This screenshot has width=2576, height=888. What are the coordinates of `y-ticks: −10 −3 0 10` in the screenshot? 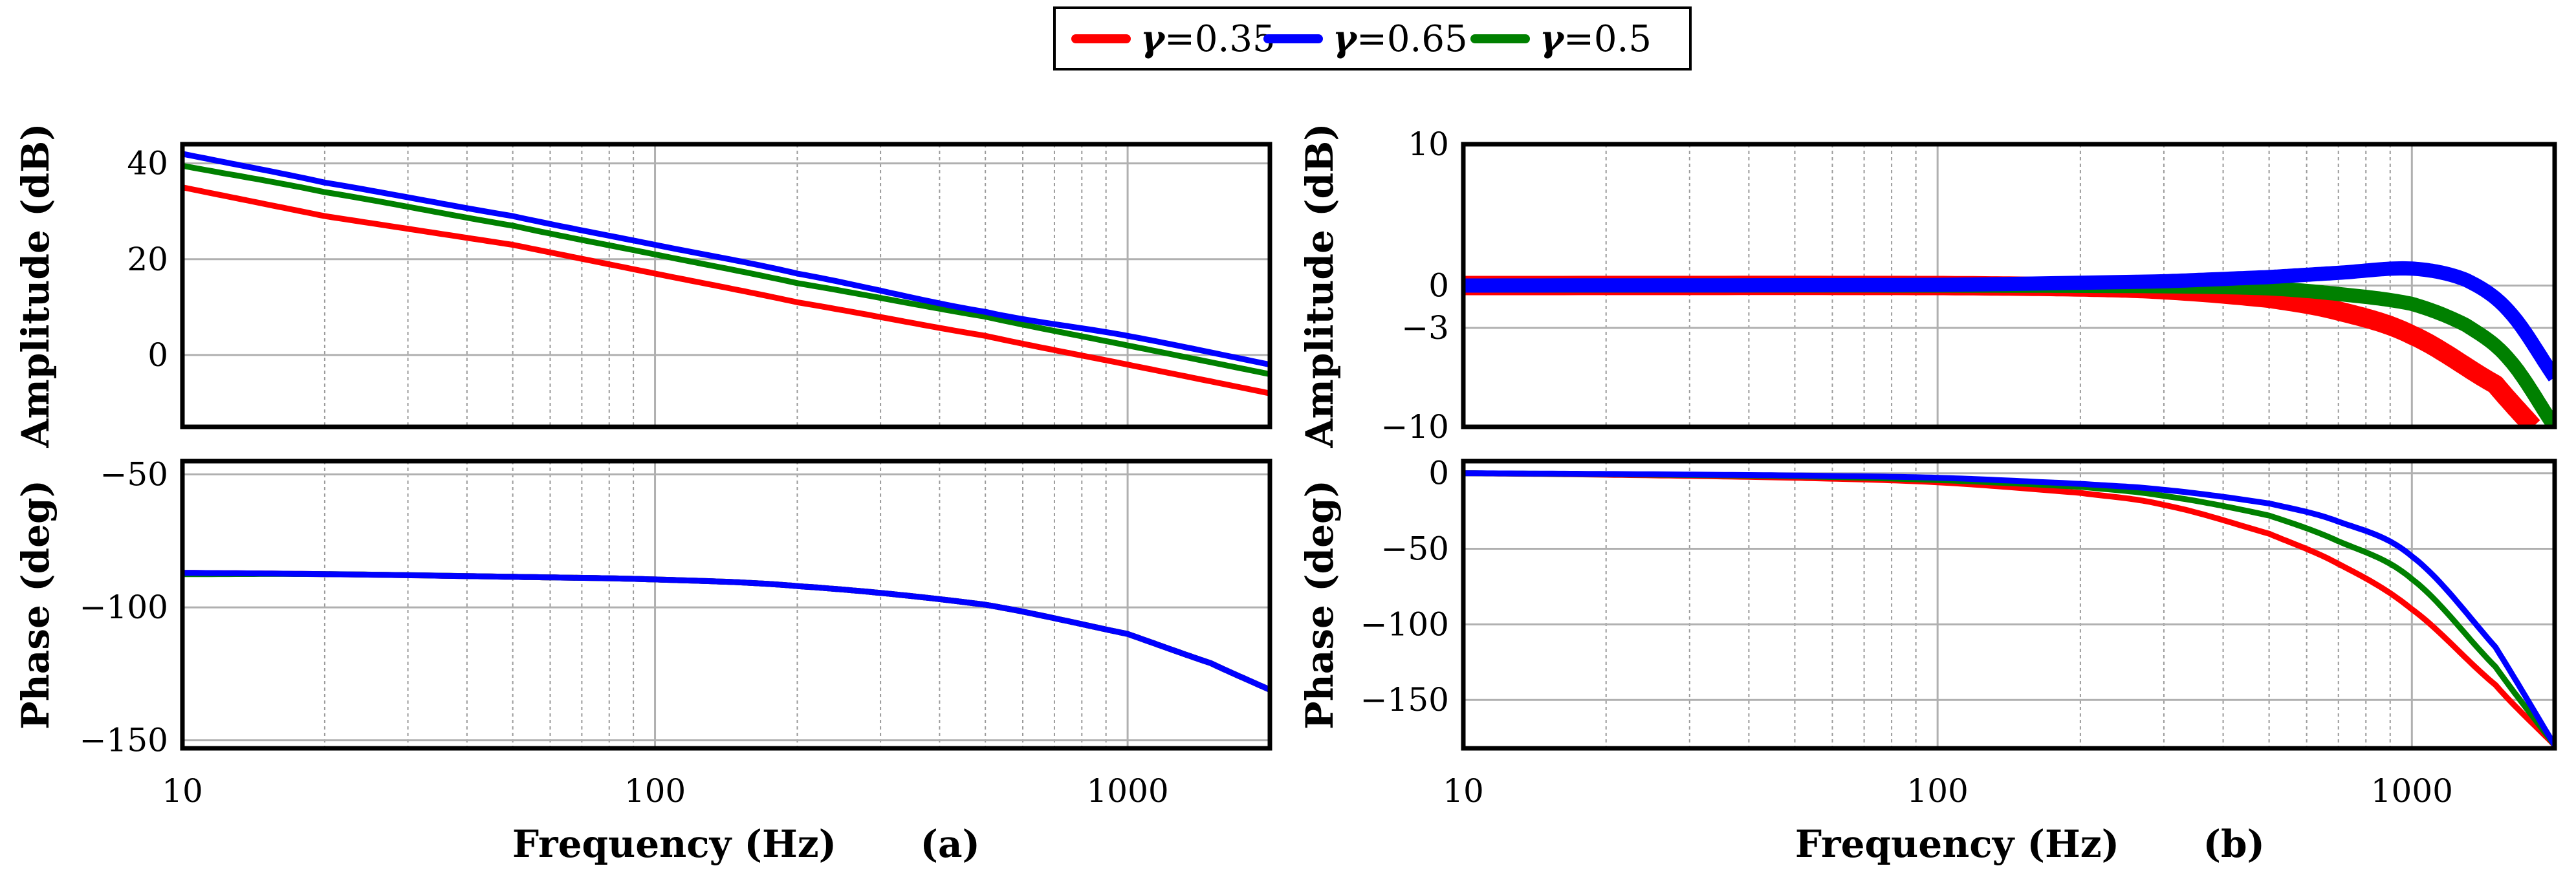 It's located at (1415, 285).